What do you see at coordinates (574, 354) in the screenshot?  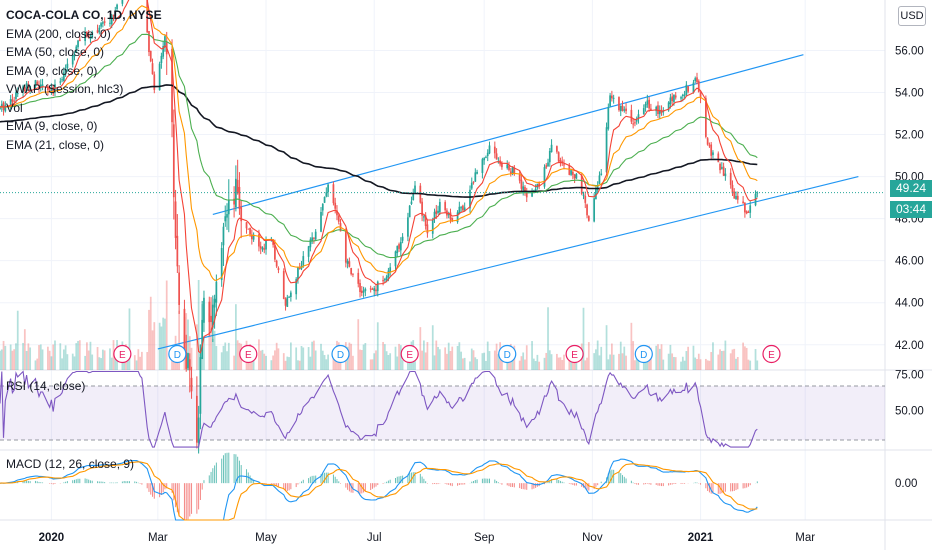 I see `earnings-marker: E` at bounding box center [574, 354].